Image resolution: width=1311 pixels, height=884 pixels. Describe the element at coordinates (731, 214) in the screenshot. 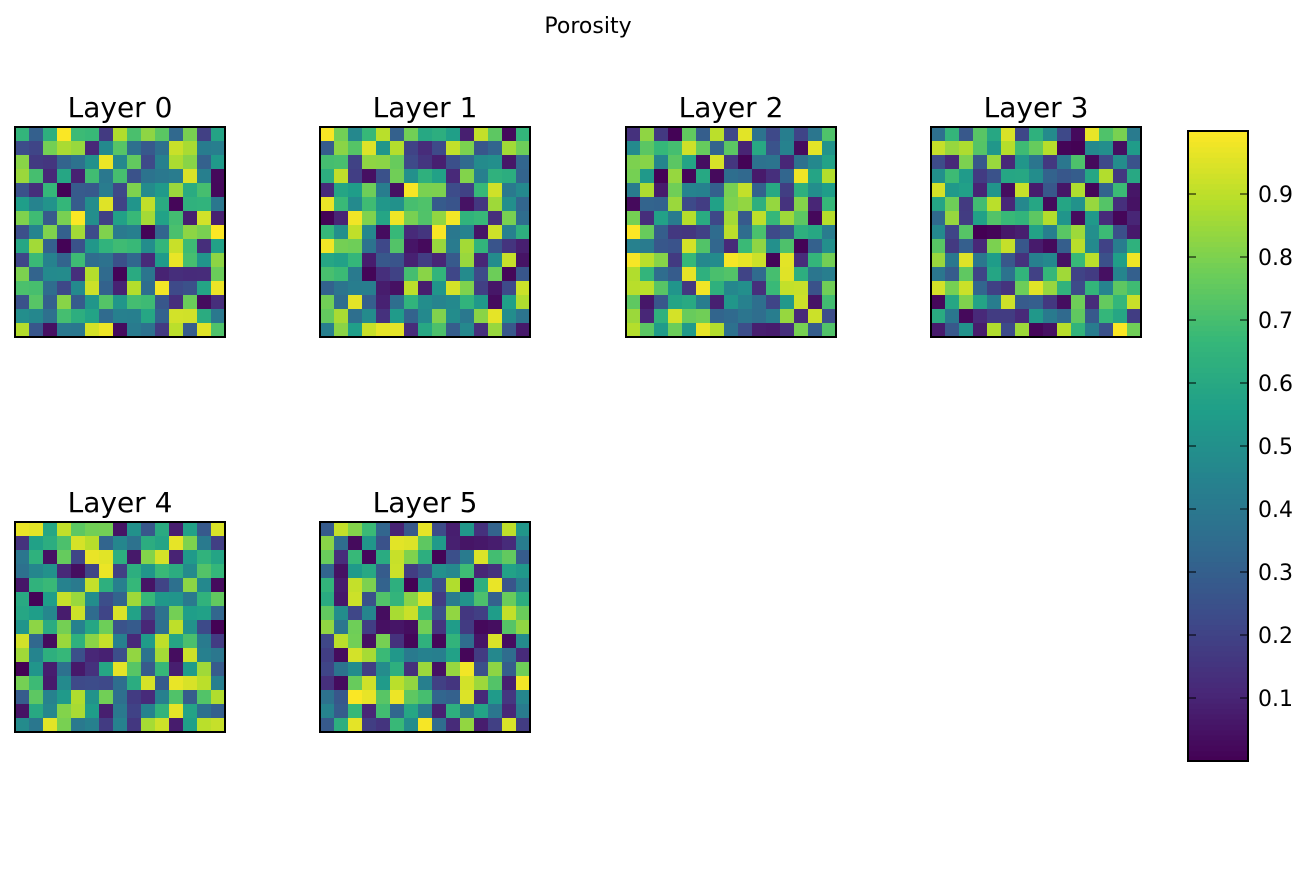

I see `heatmap-panel-2: Layer 2` at that location.